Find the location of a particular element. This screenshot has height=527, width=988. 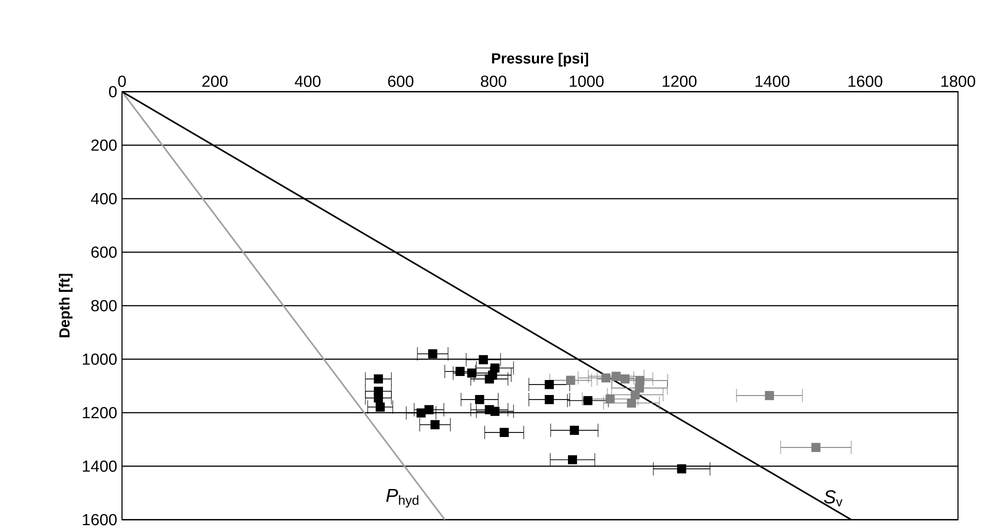

y-tick-label: 800 is located at coordinates (104, 306).